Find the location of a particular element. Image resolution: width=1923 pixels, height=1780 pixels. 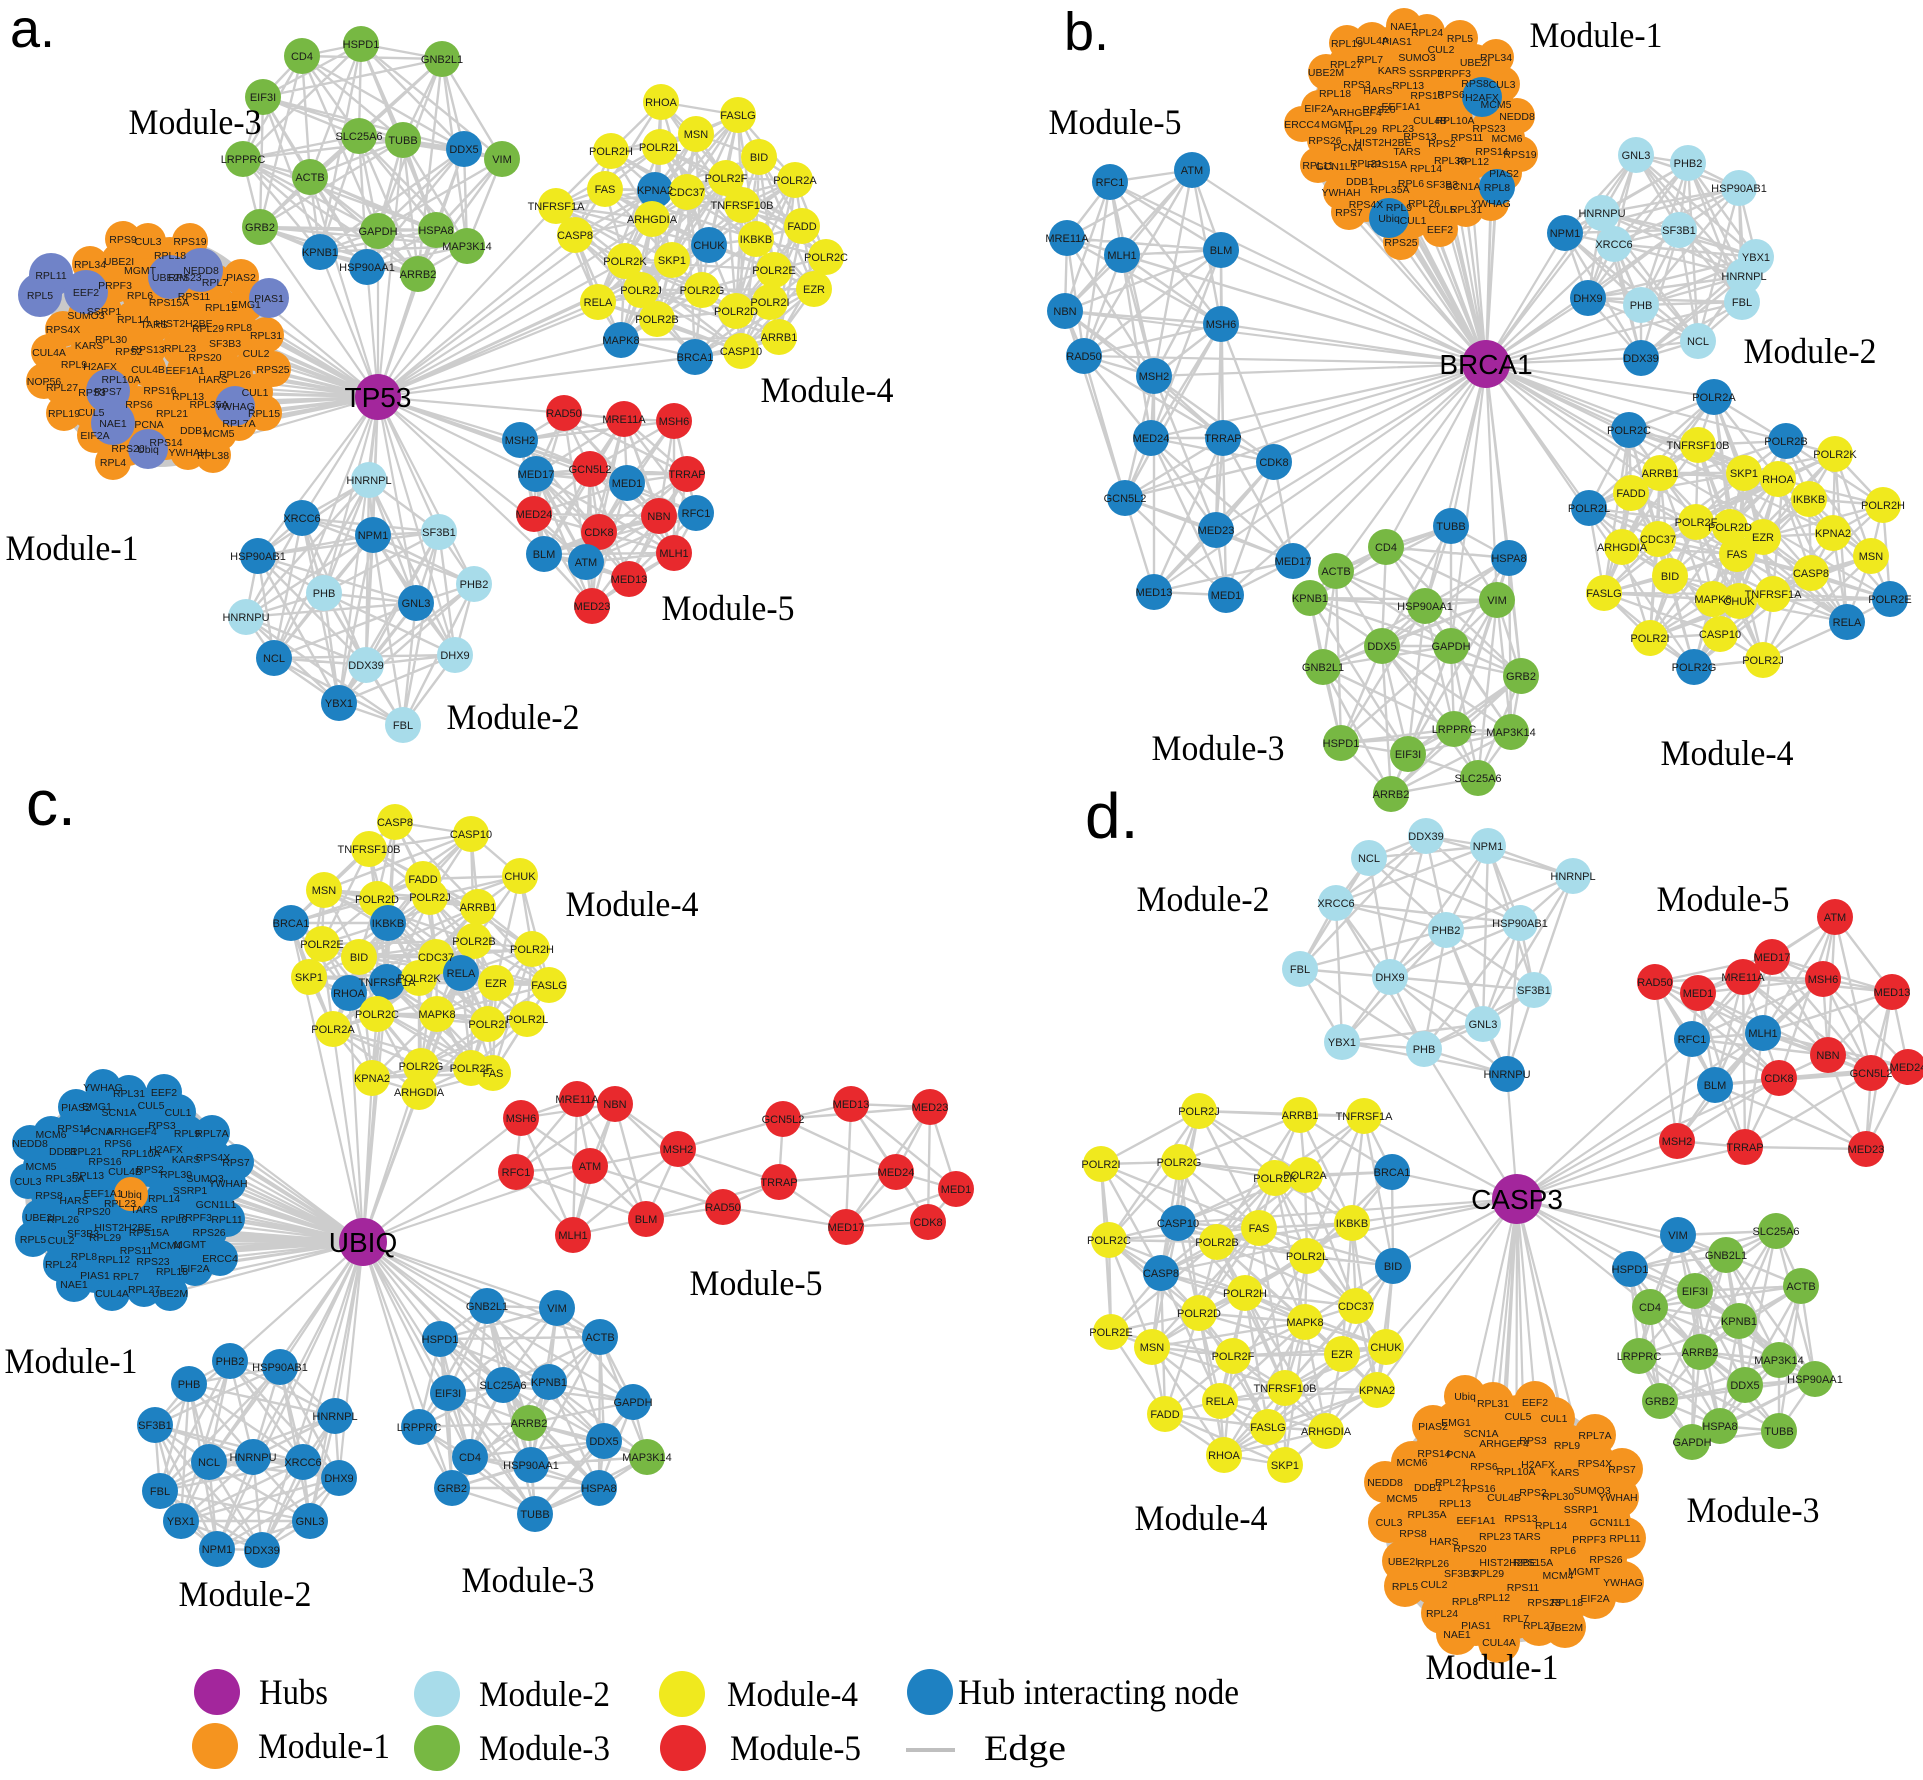

svg-text: ARRB1 is located at coordinates (1300, 1116).